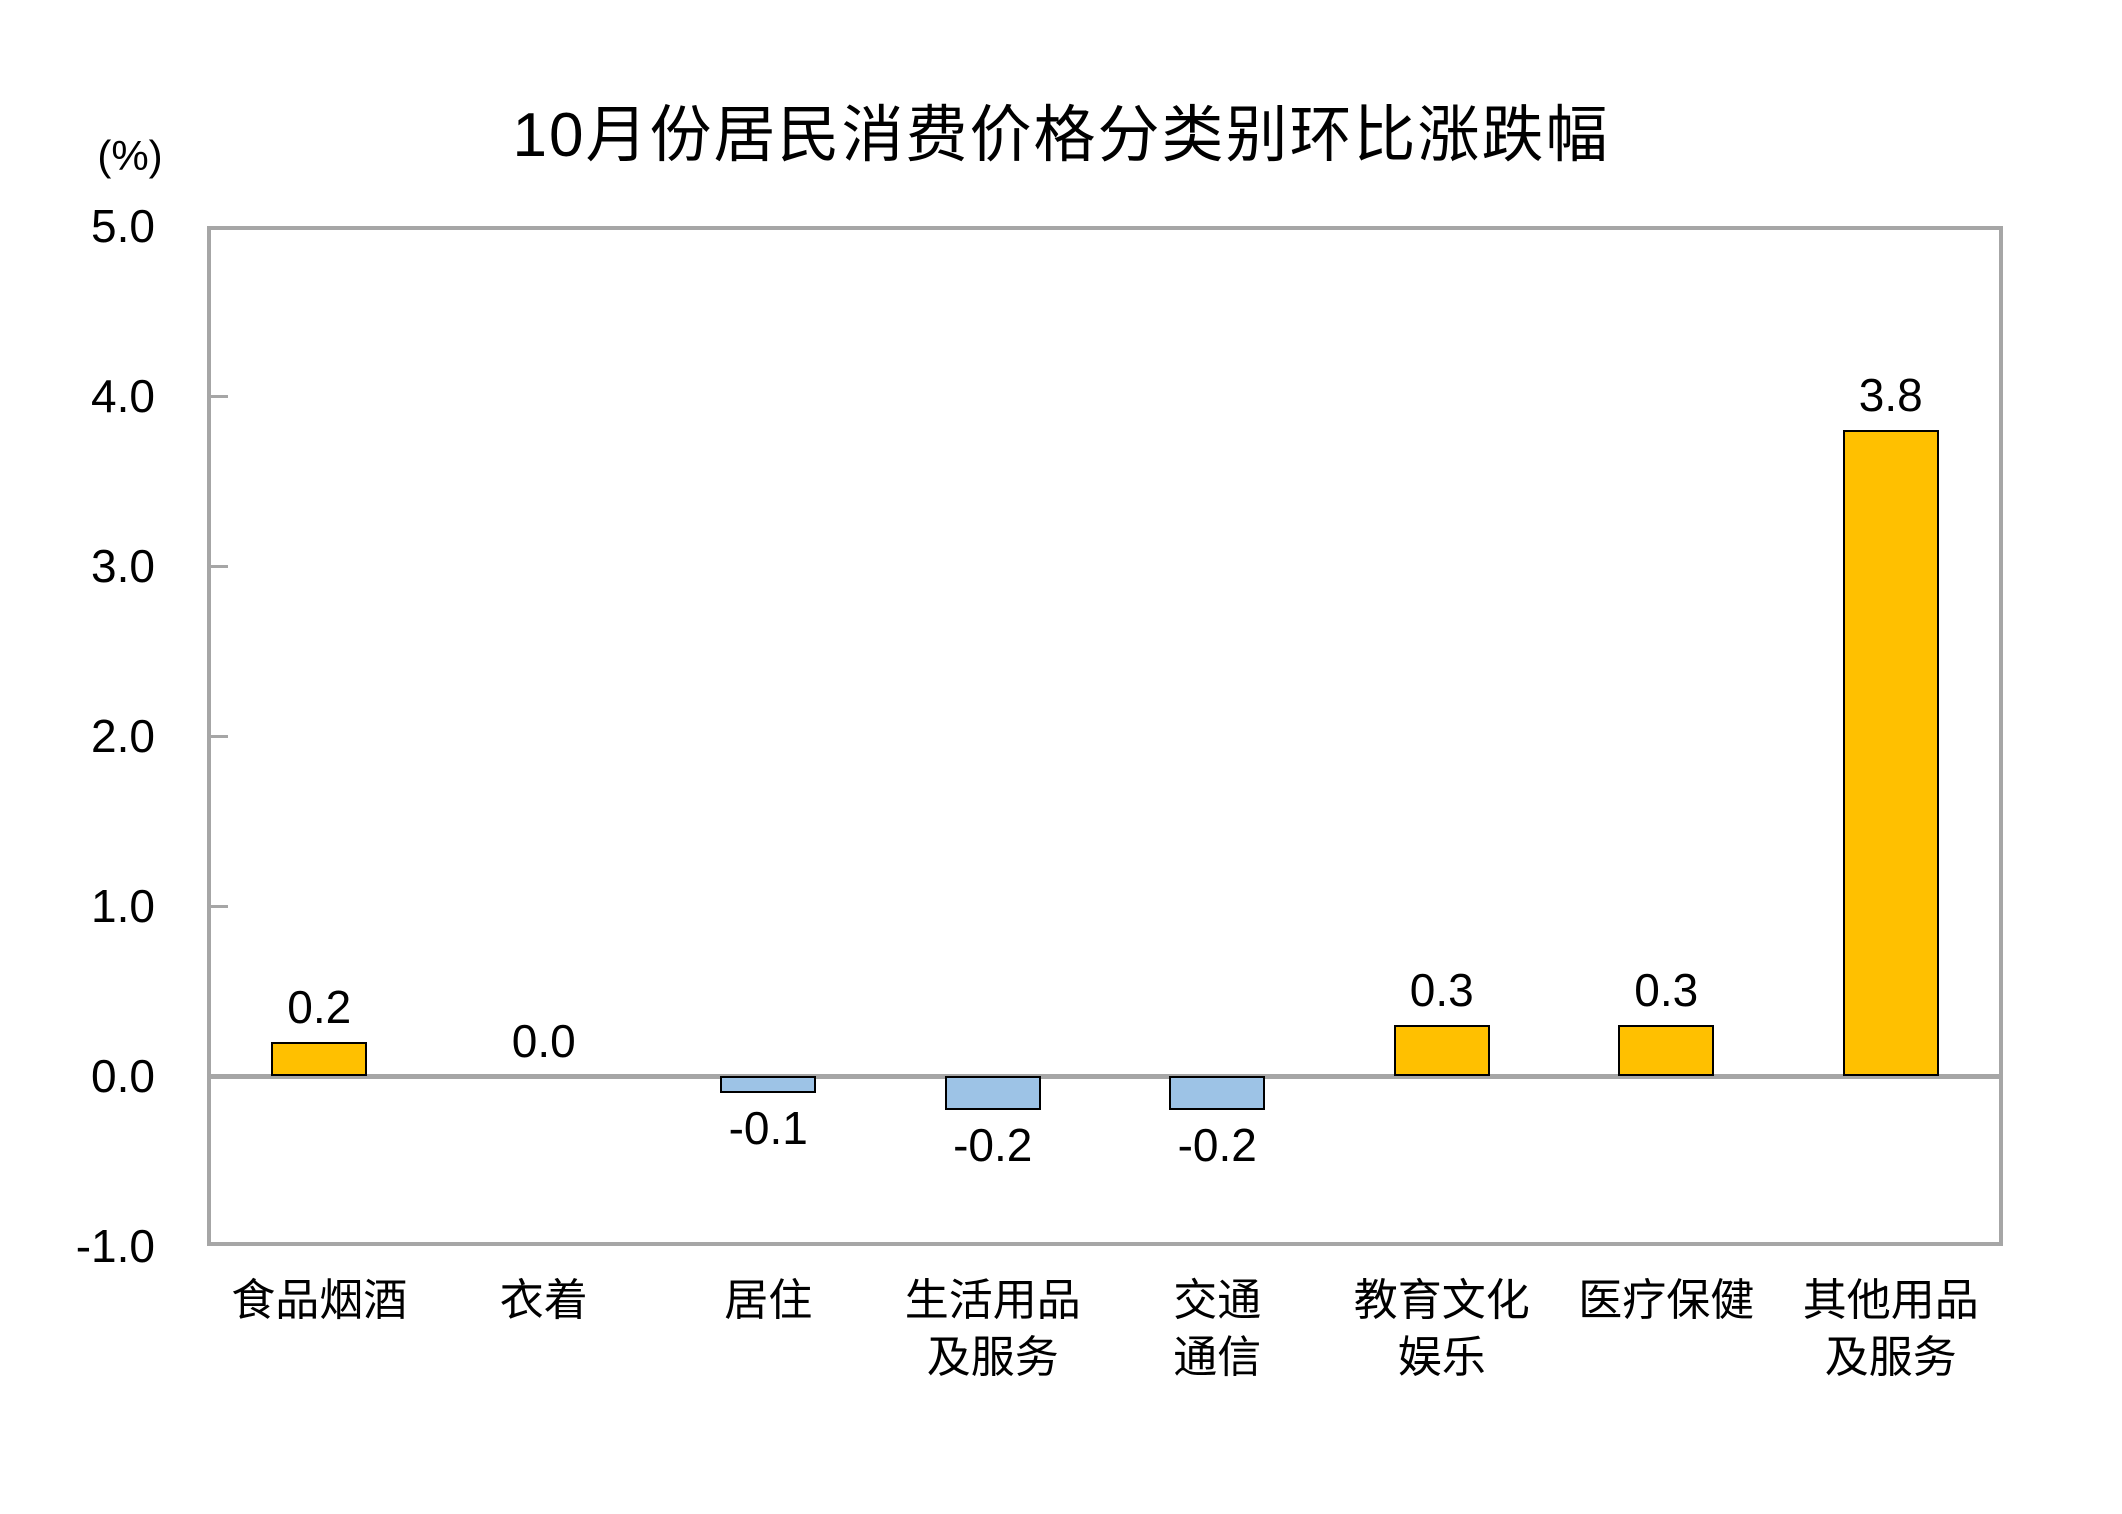 This screenshot has height=1514, width=2122. Describe the element at coordinates (543, 1300) in the screenshot. I see `category-label: 衣着` at that location.